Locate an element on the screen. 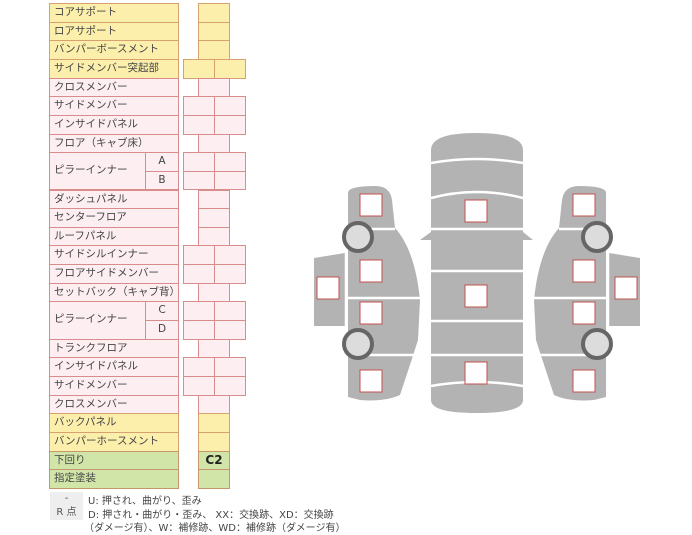 The image size is (692, 535). row-label: バンパーボースメント is located at coordinates (114, 50).